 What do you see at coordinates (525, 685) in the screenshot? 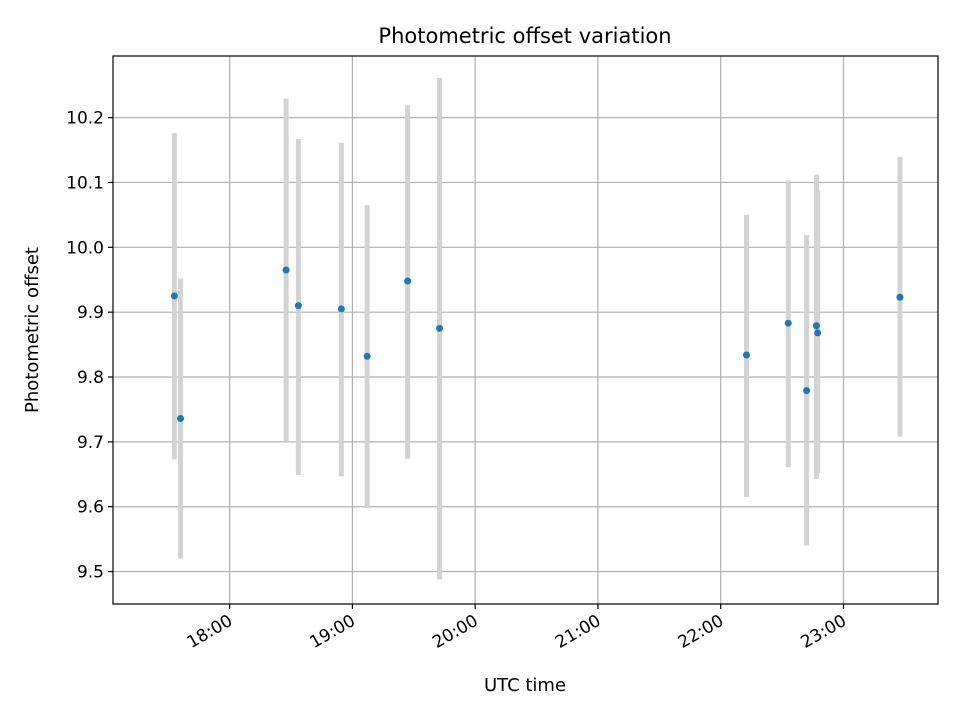
I see `x-axis-label: UTC time` at bounding box center [525, 685].